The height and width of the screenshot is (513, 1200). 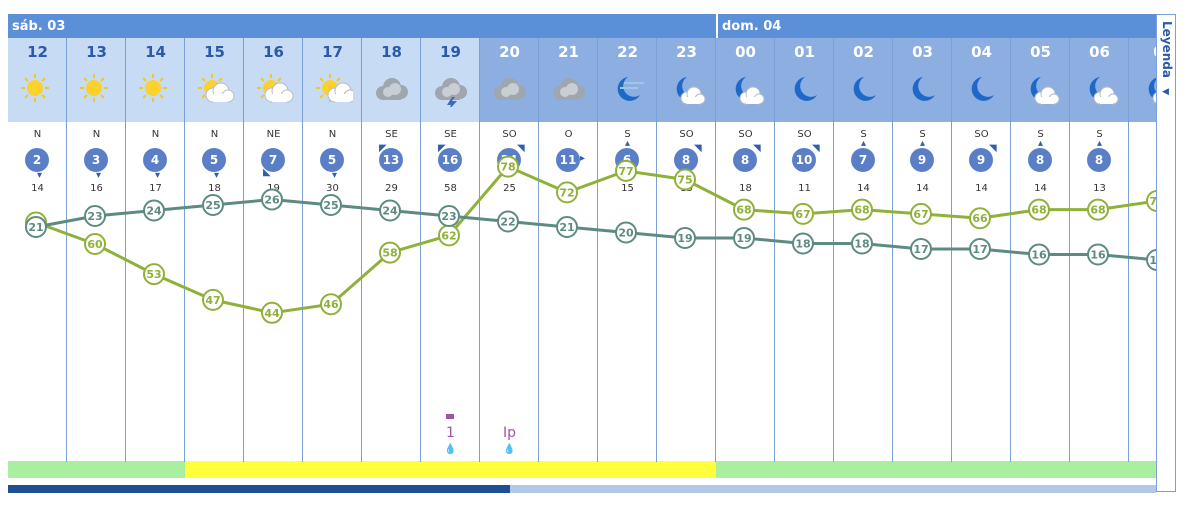 What do you see at coordinates (568, 160) in the screenshot?
I see `wind-speed-badge: 11` at bounding box center [568, 160].